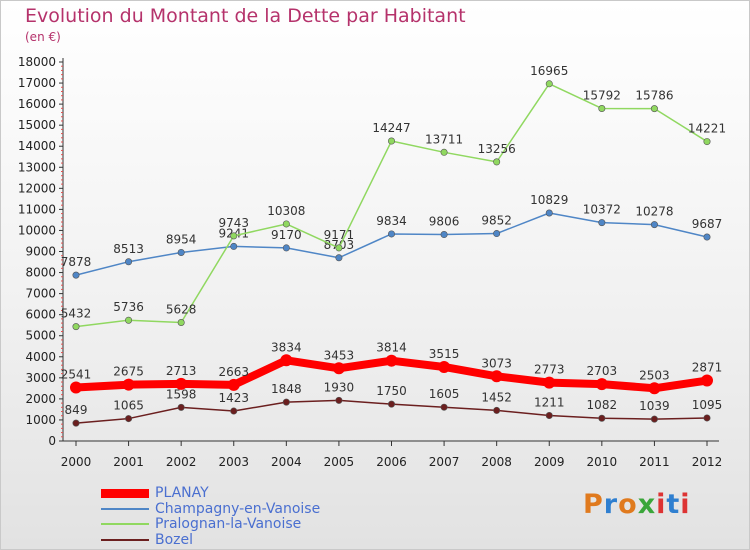 The image size is (750, 550). I want to click on y-tick-label: 6000, so click(40, 315).